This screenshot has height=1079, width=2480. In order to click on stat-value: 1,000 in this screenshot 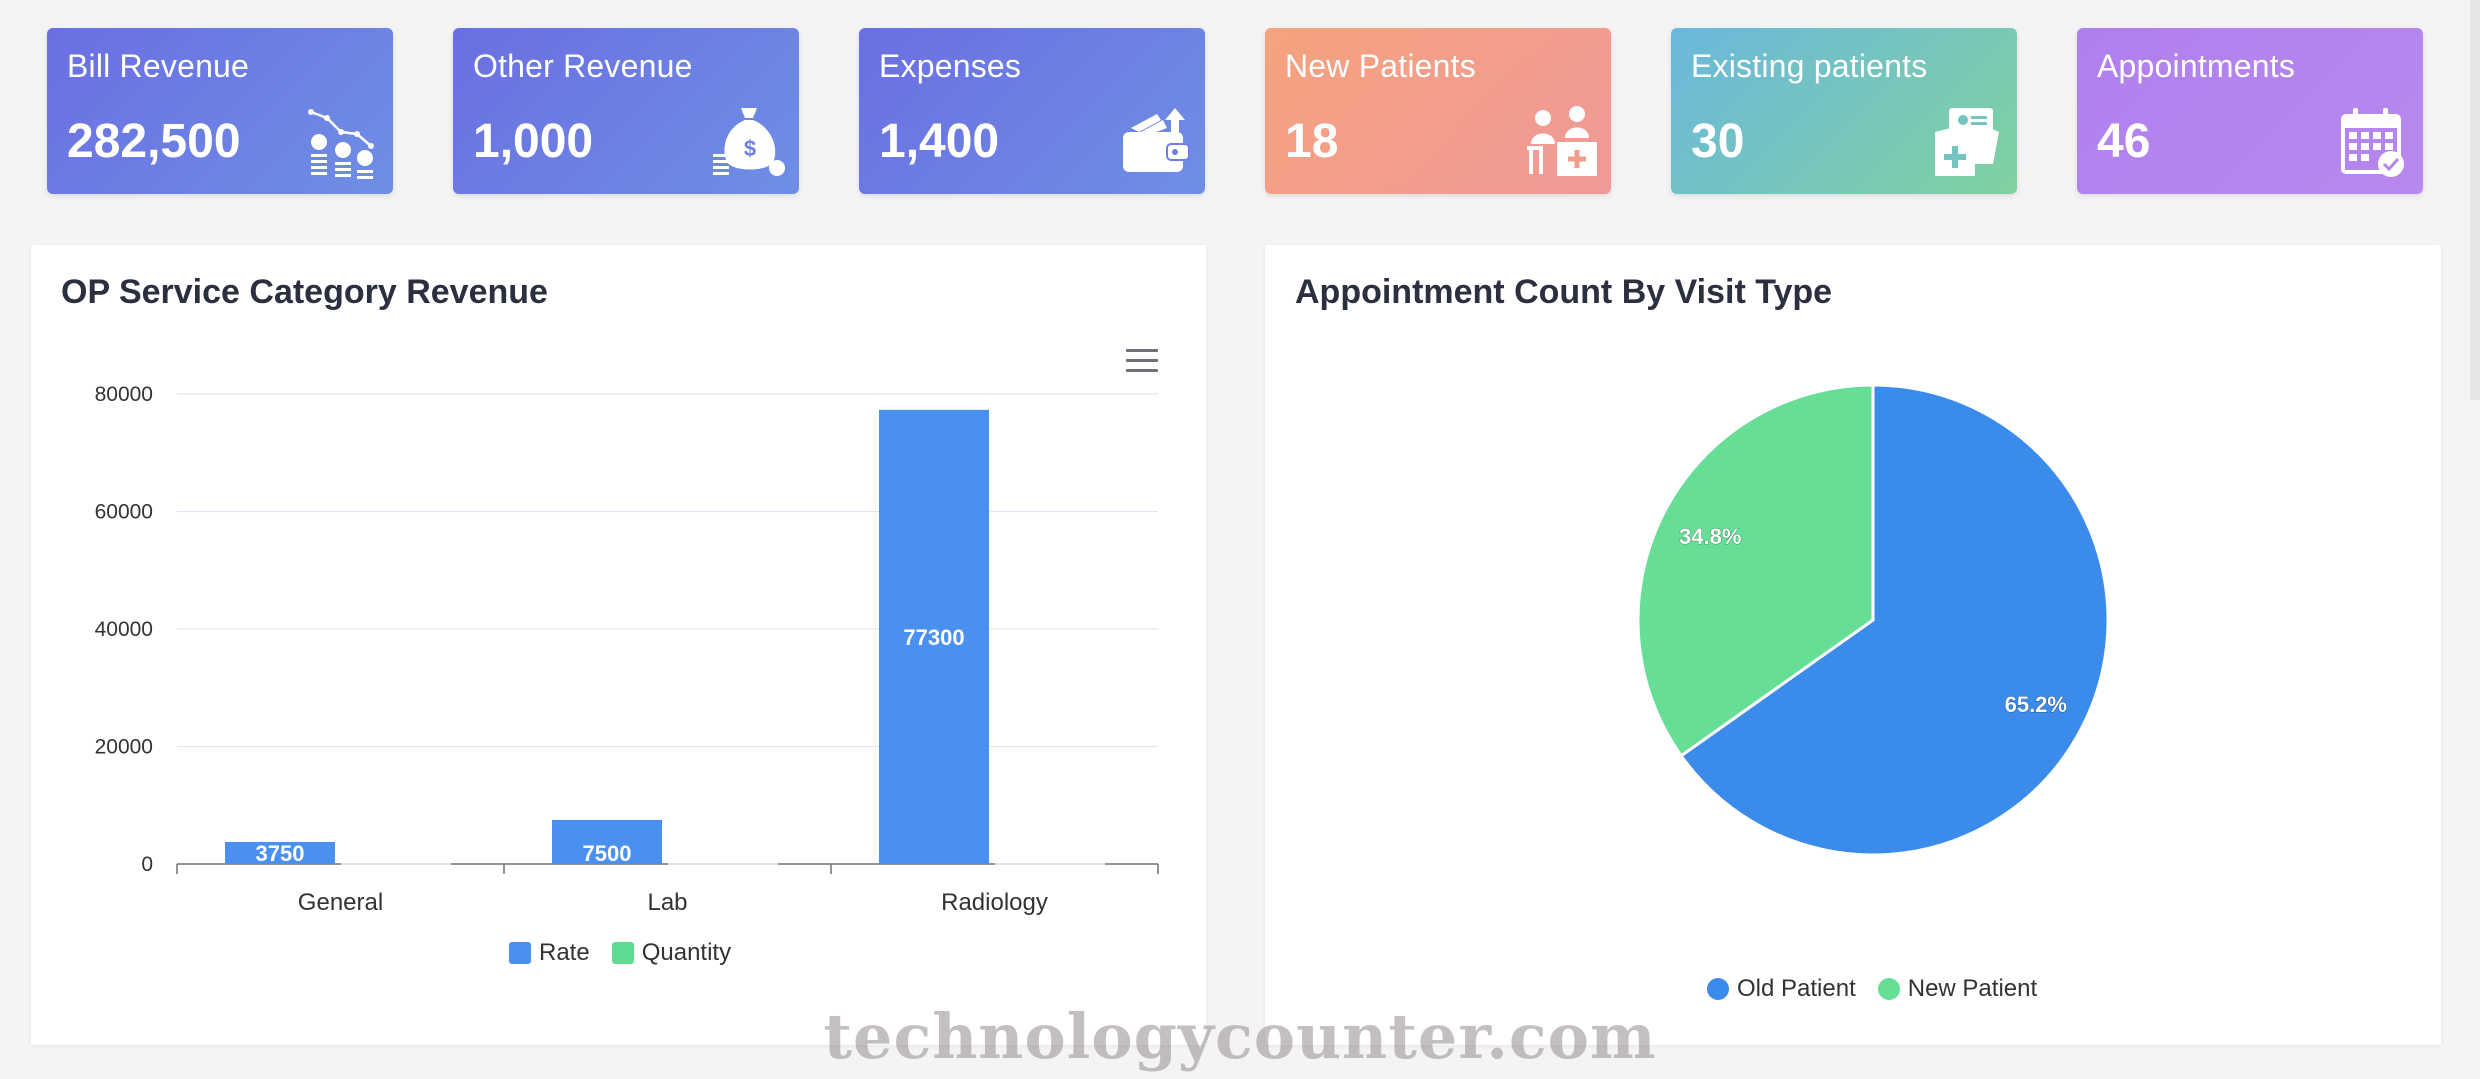, I will do `click(533, 141)`.